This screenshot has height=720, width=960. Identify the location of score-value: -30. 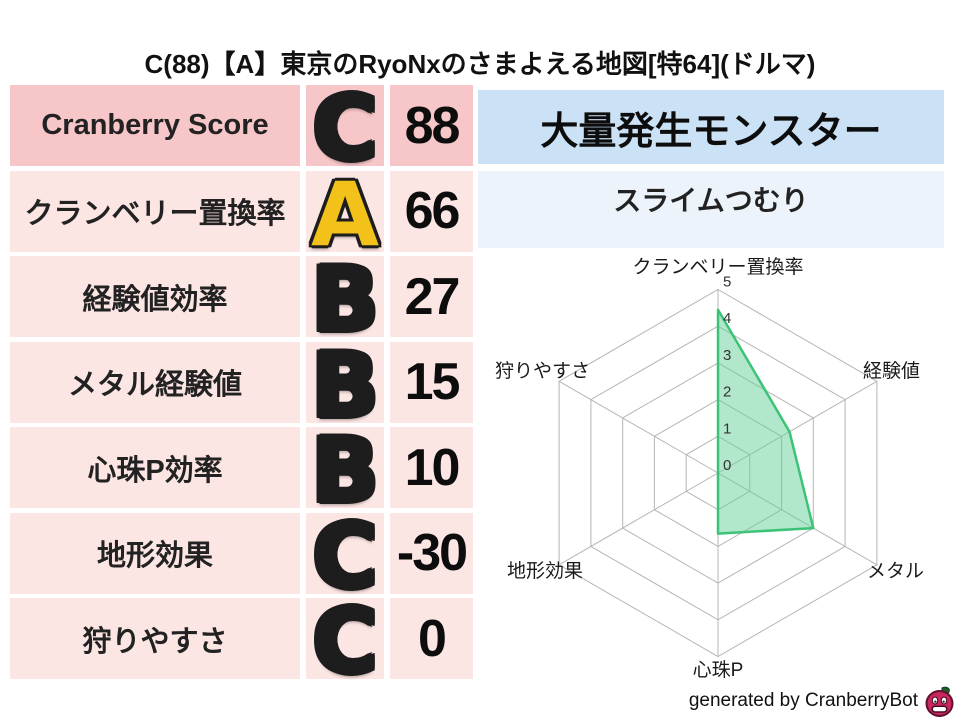
(431, 553).